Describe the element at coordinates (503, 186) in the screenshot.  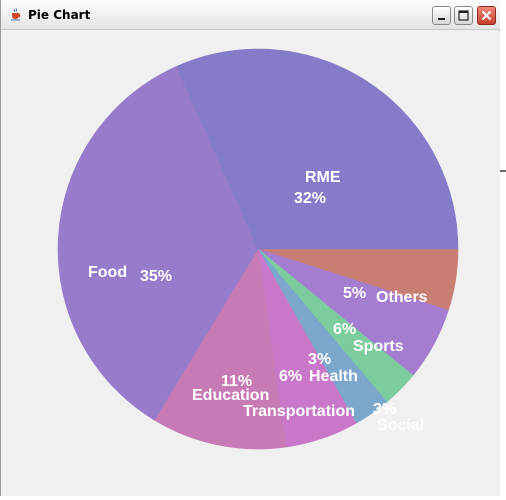
I see `background-window-marks` at that location.